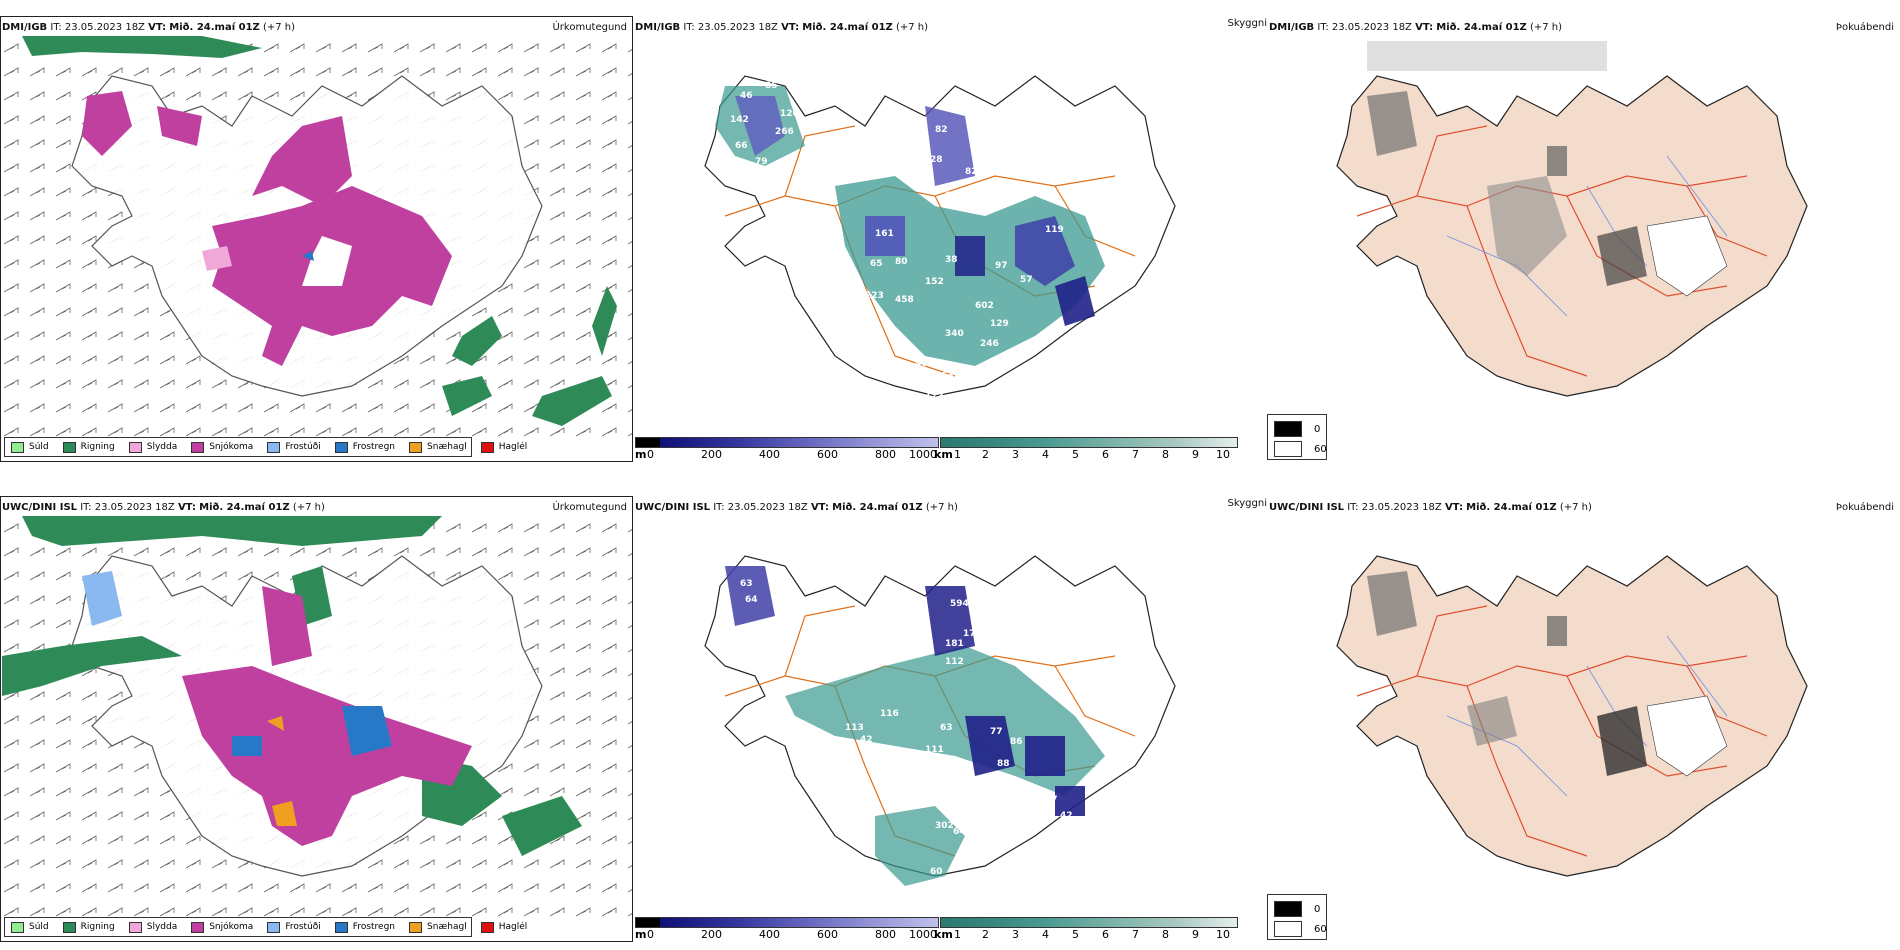 Image resolution: width=1900 pixels, height=950 pixels. Describe the element at coordinates (162, 447) in the screenshot. I see `legend-label: Slydda` at that location.